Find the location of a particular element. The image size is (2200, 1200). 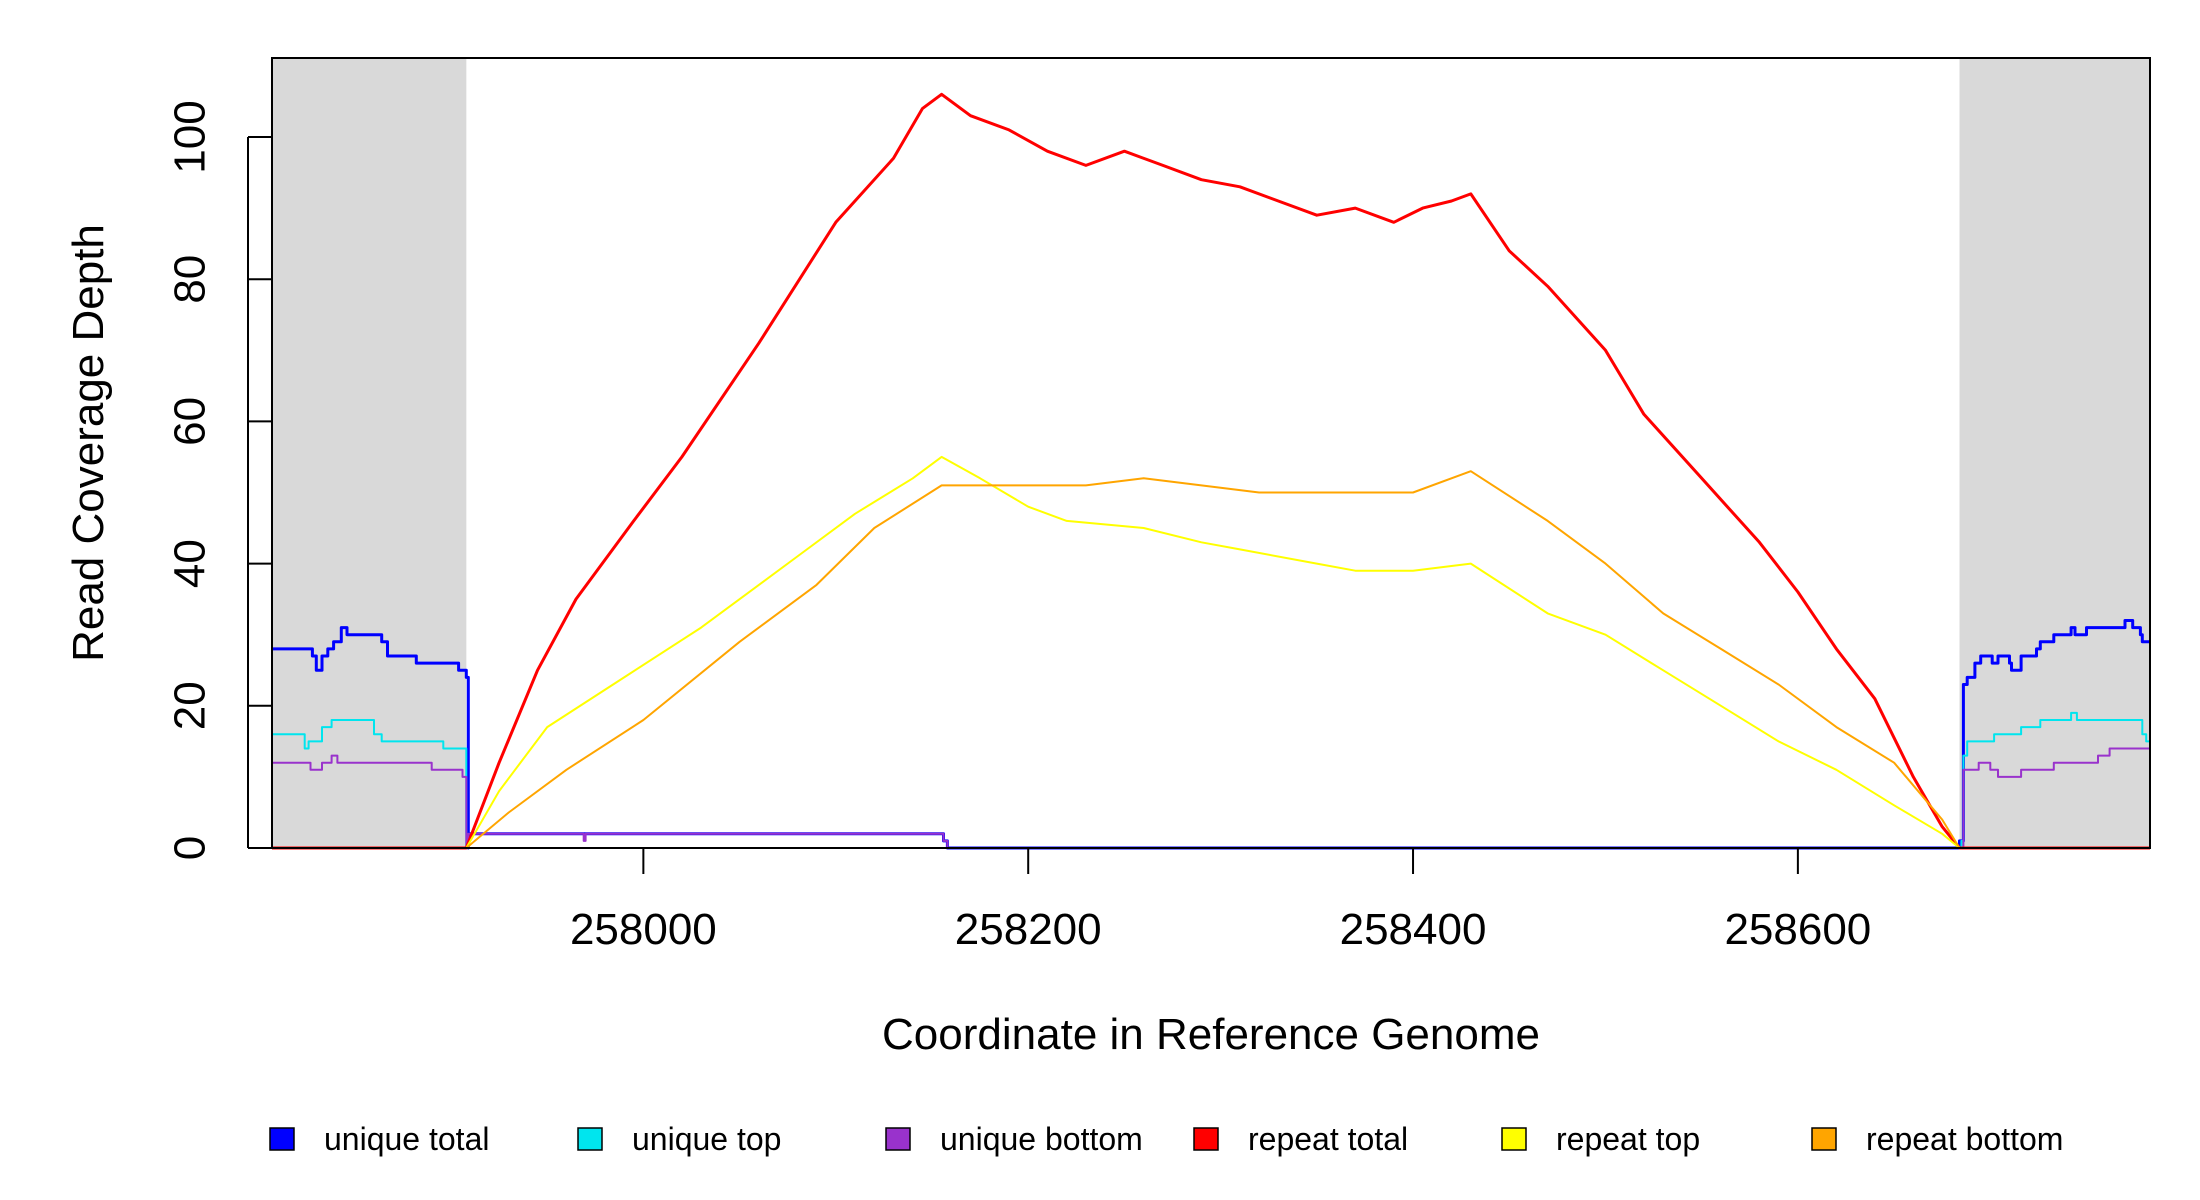

legend-label: repeat bottom is located at coordinates (1964, 1139).